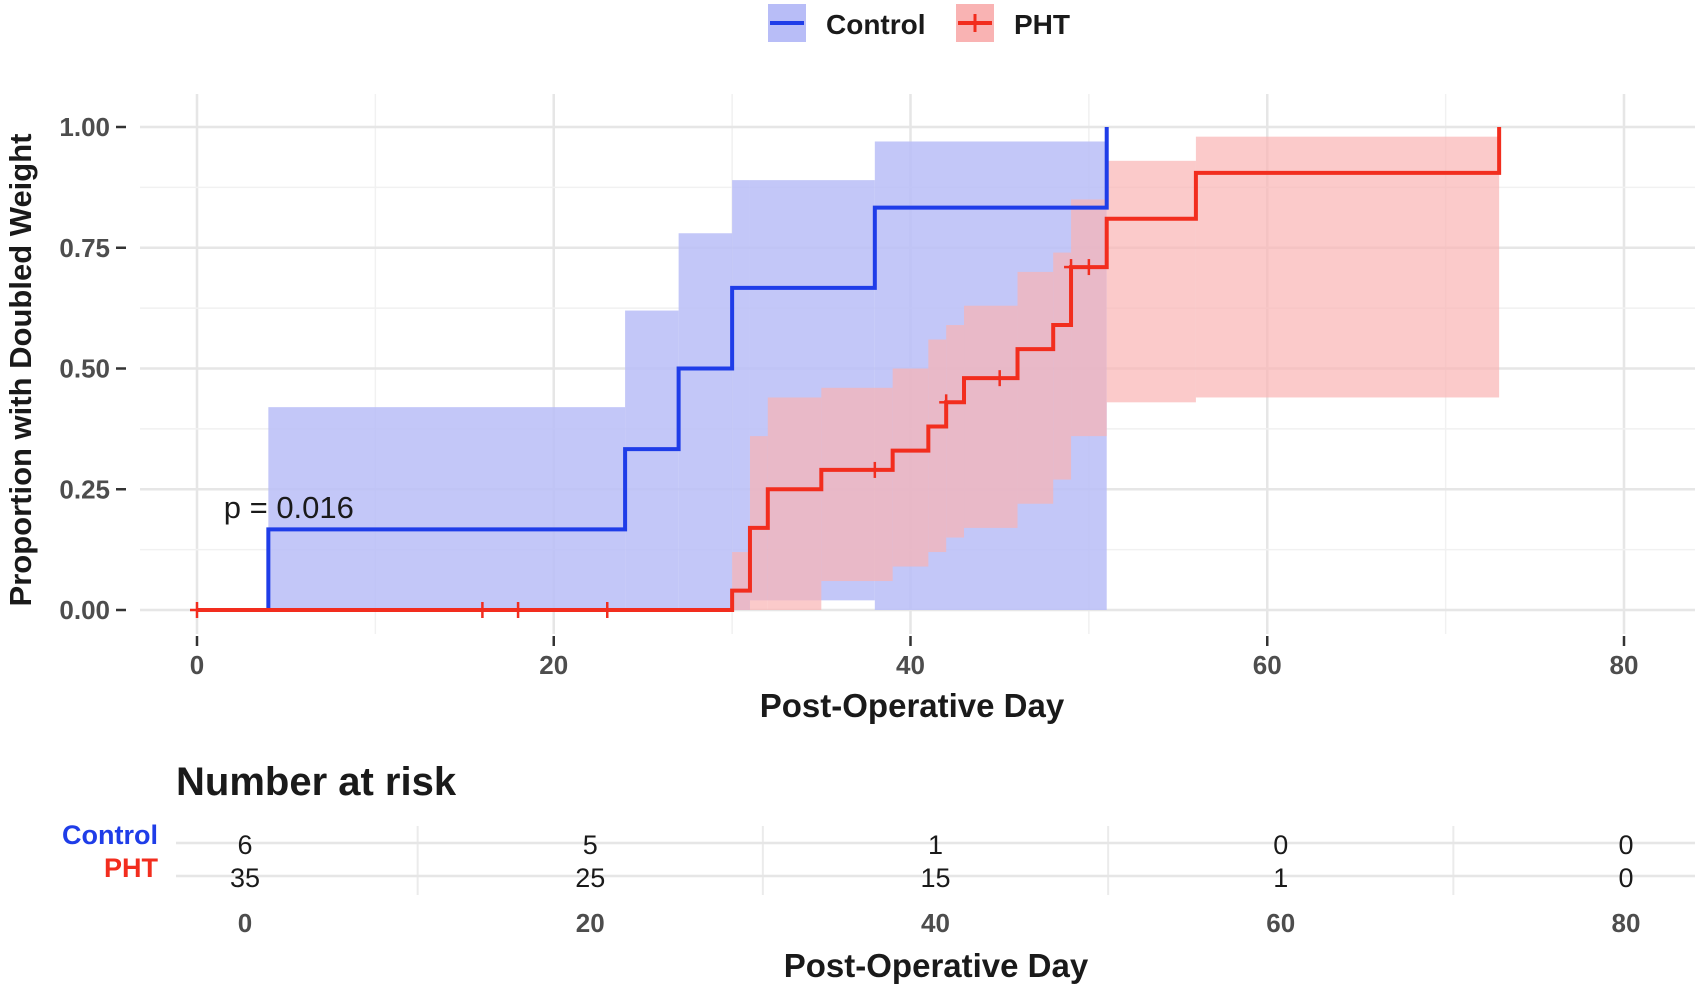 The width and height of the screenshot is (1699, 988). What do you see at coordinates (912, 705) in the screenshot?
I see `x-axis-label: Post-Operative Day` at bounding box center [912, 705].